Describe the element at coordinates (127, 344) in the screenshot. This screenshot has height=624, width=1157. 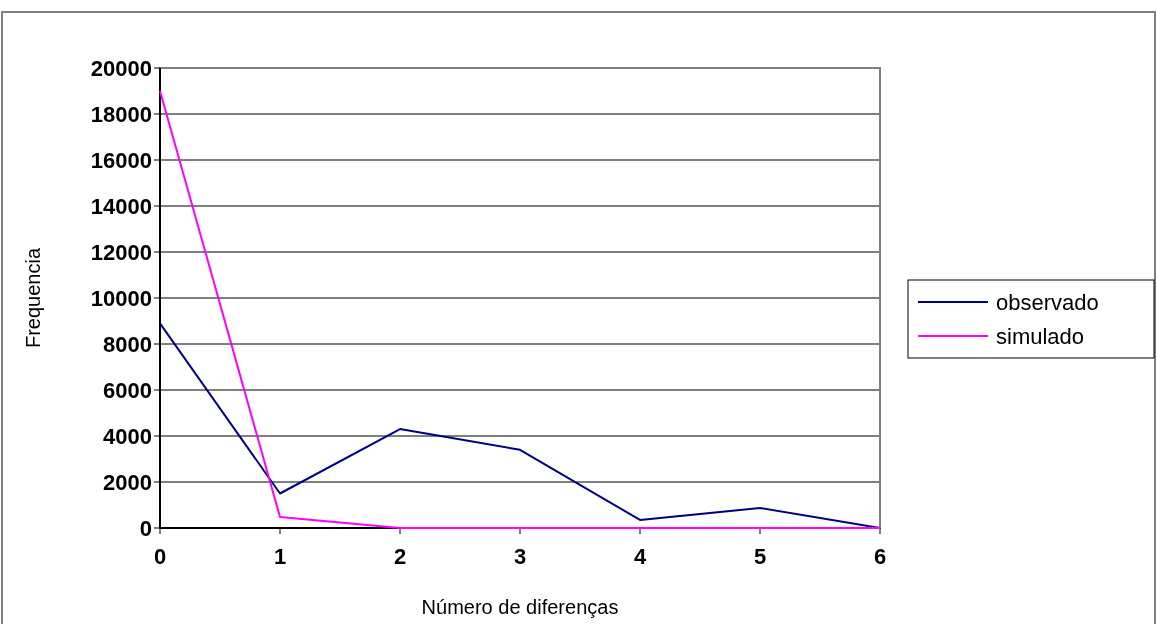
I see `y-tick-label: 8000` at that location.